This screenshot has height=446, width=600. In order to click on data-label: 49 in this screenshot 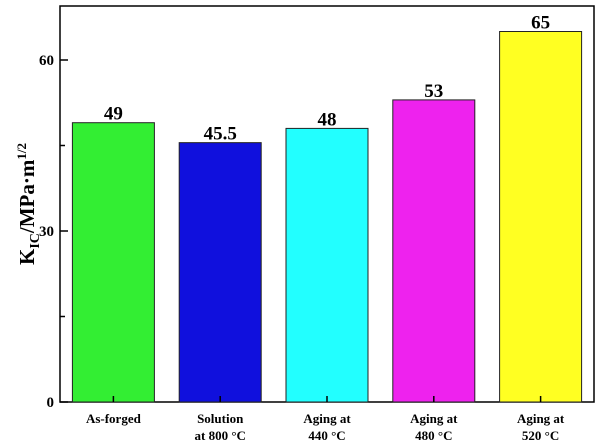, I will do `click(113, 114)`.